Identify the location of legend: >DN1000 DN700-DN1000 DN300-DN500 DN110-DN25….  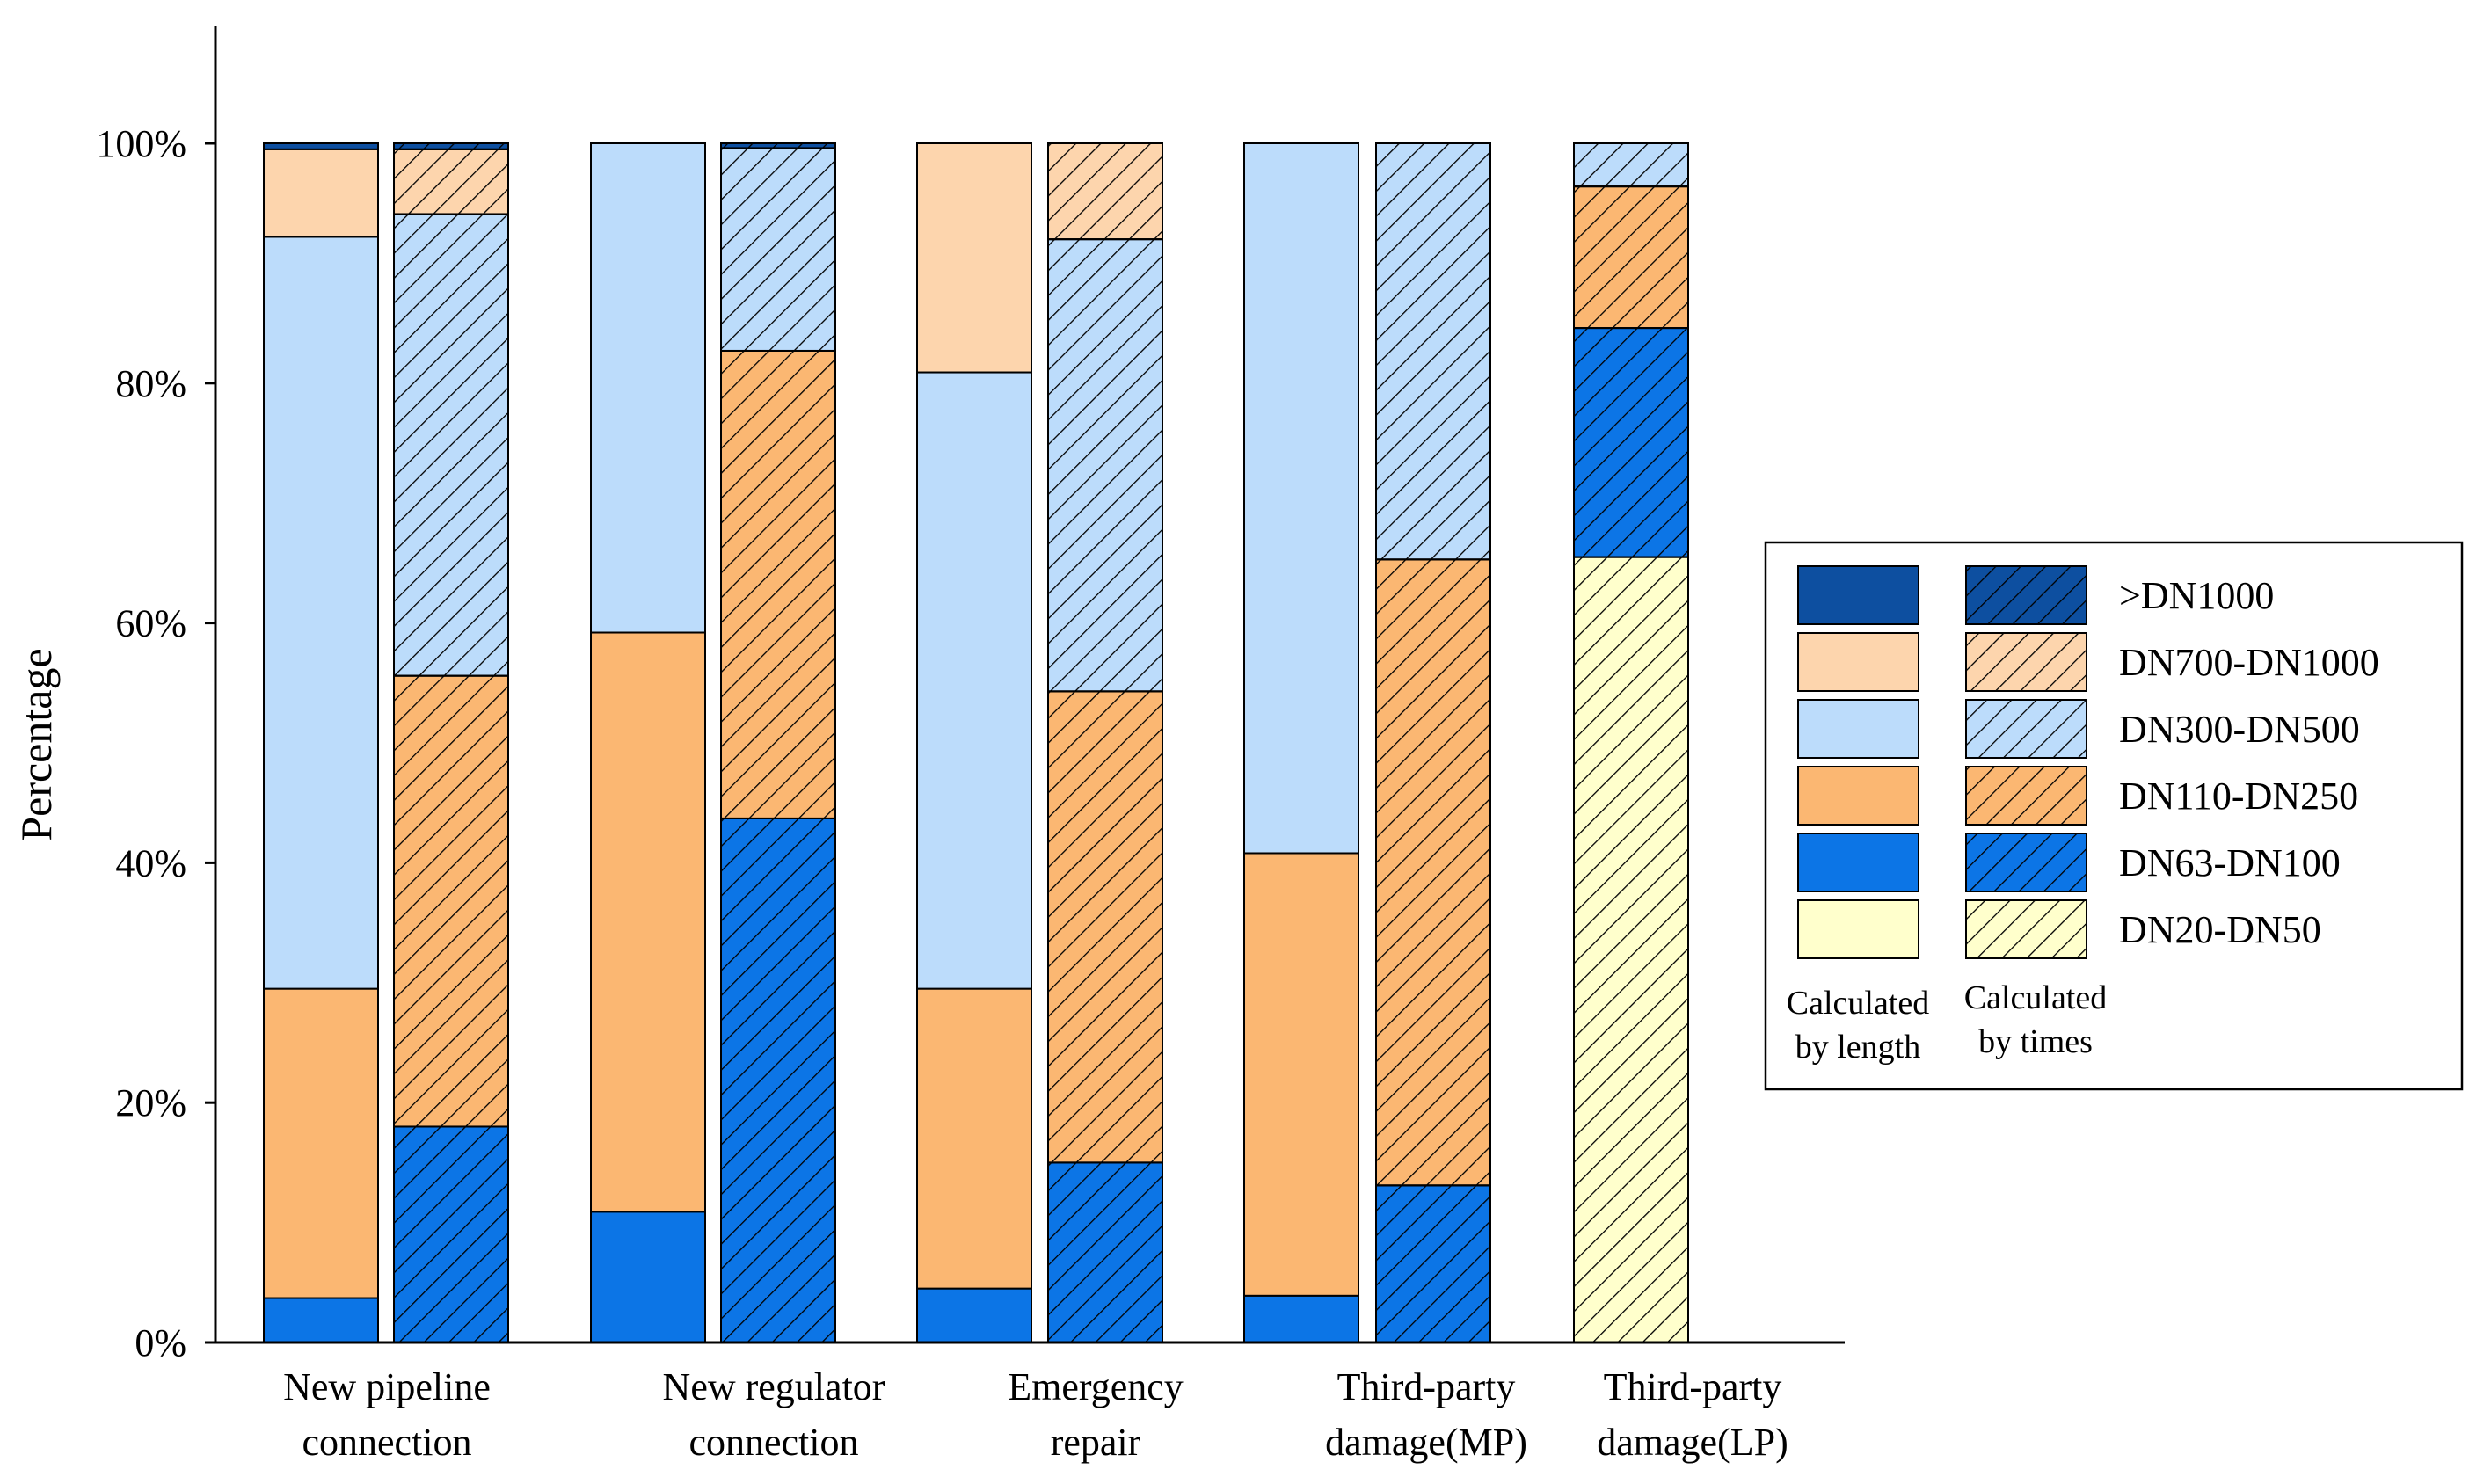
(2114, 816).